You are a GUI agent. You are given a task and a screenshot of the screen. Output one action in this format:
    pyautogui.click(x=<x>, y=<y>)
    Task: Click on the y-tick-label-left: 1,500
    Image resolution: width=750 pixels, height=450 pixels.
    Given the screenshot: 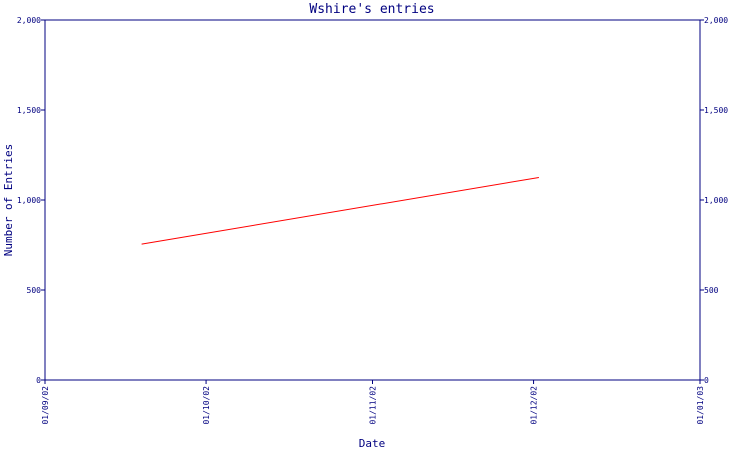 What is the action you would take?
    pyautogui.click(x=29, y=110)
    